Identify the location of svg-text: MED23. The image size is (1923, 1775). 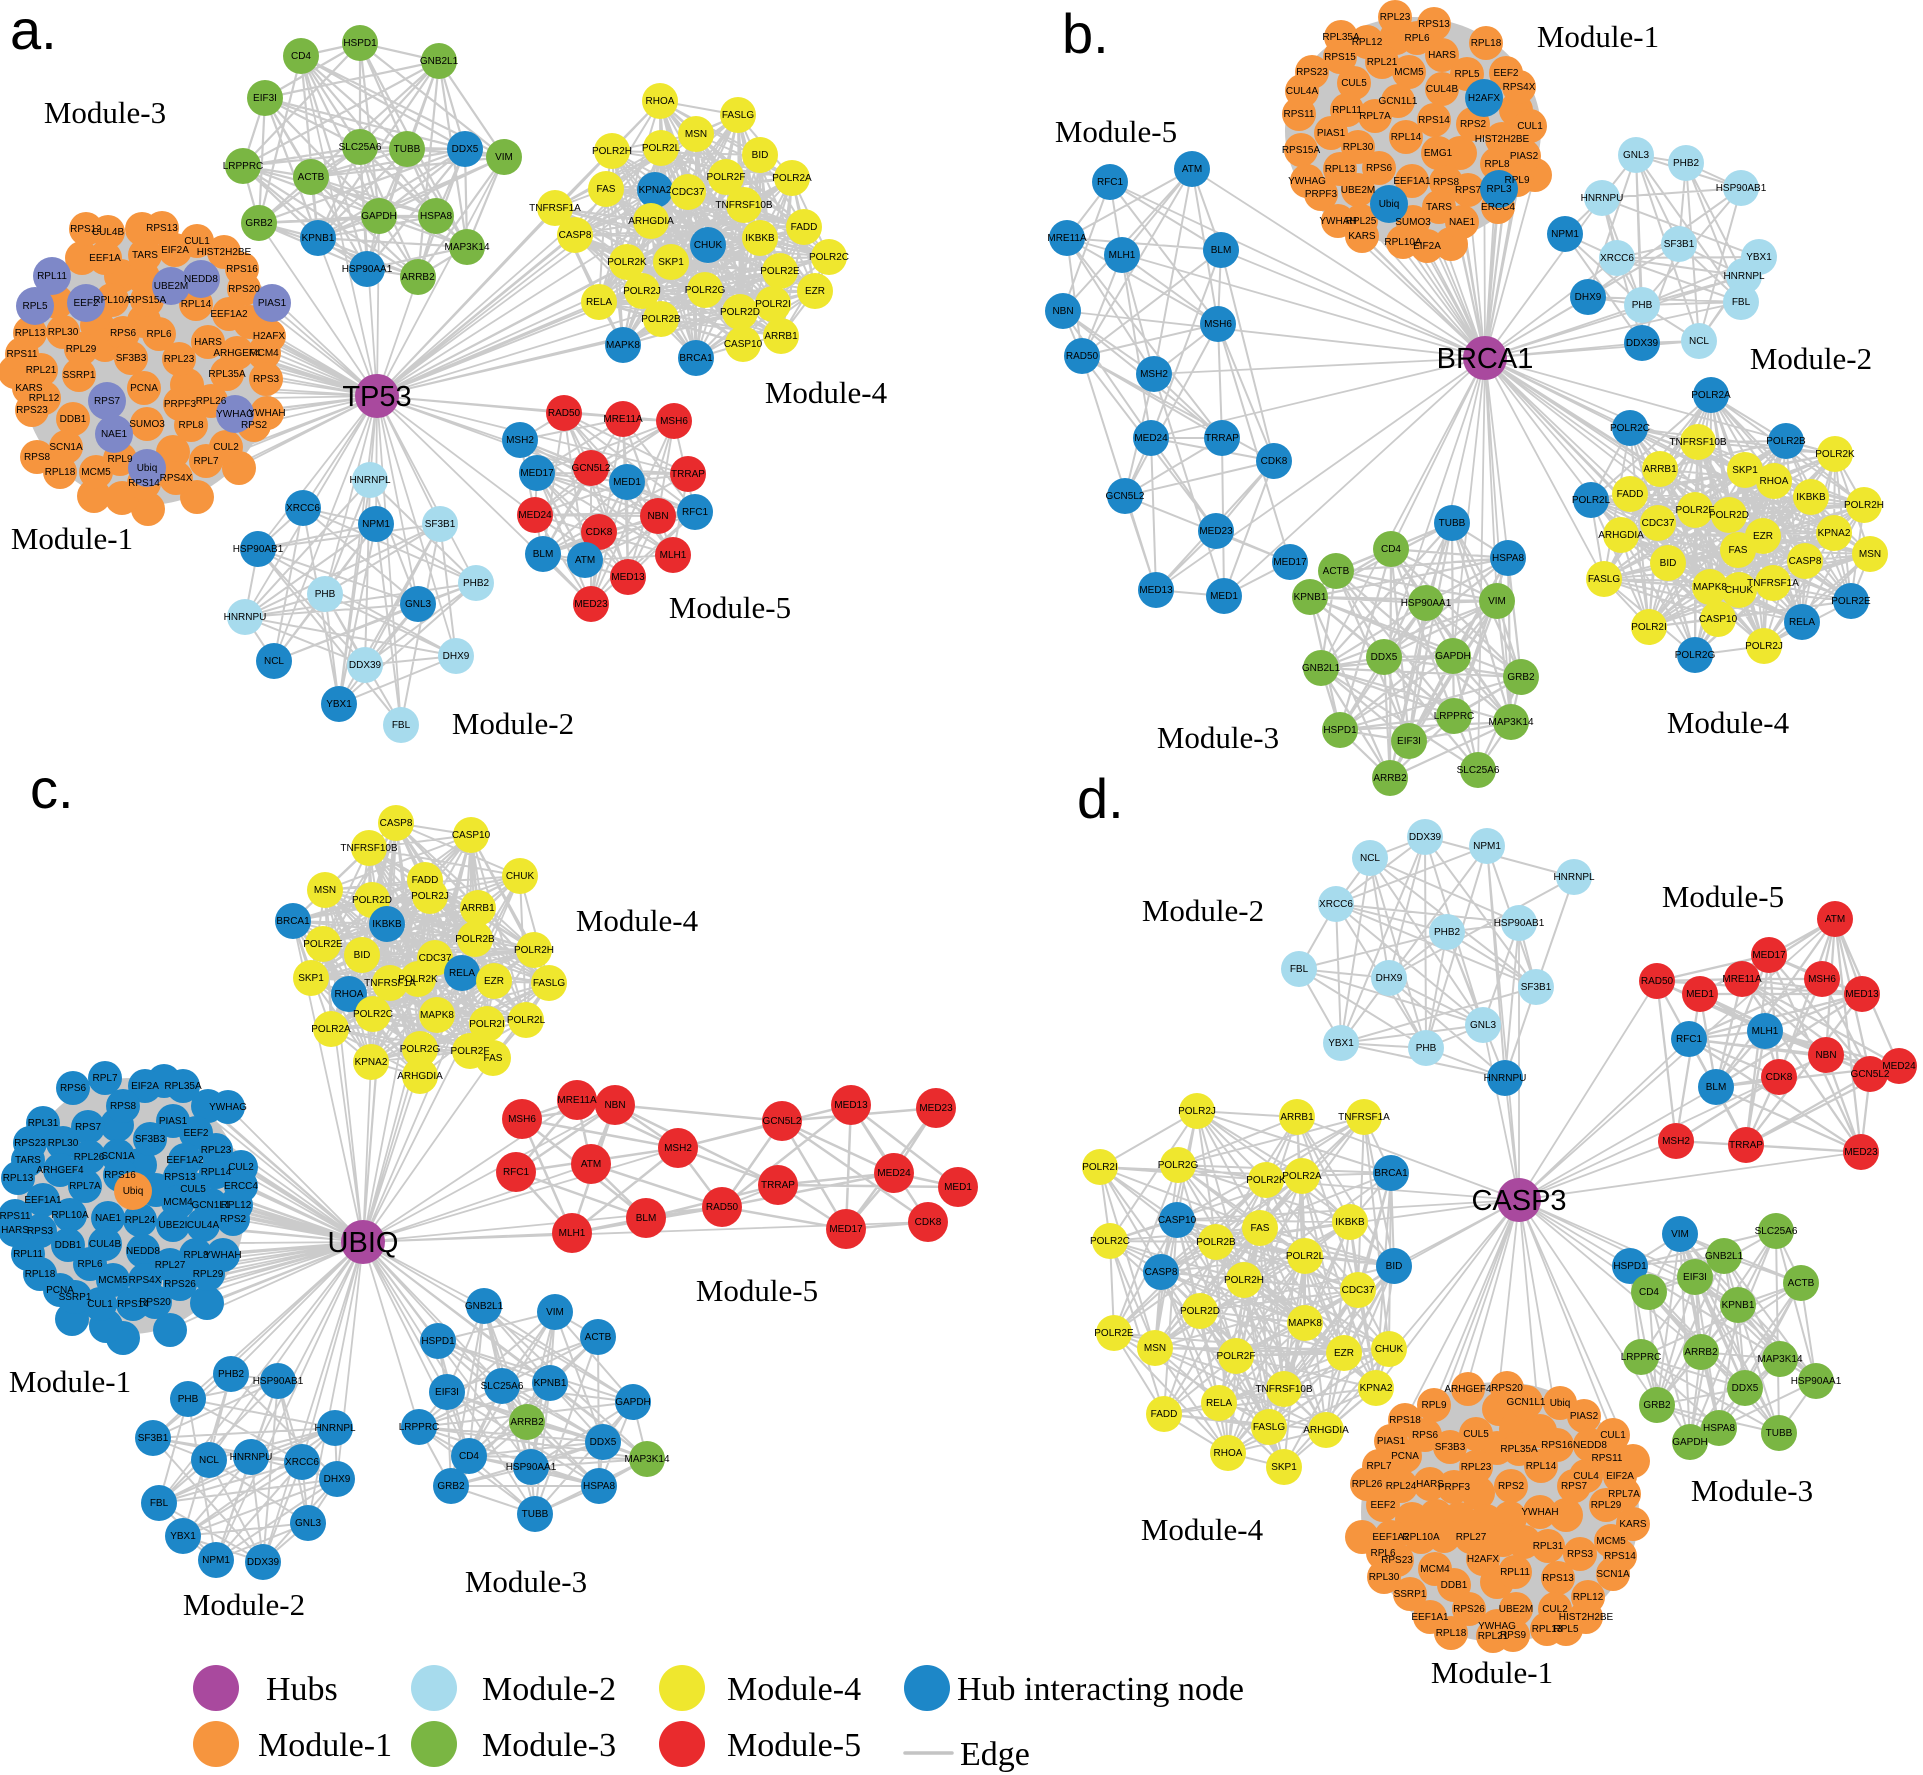
(936, 1108).